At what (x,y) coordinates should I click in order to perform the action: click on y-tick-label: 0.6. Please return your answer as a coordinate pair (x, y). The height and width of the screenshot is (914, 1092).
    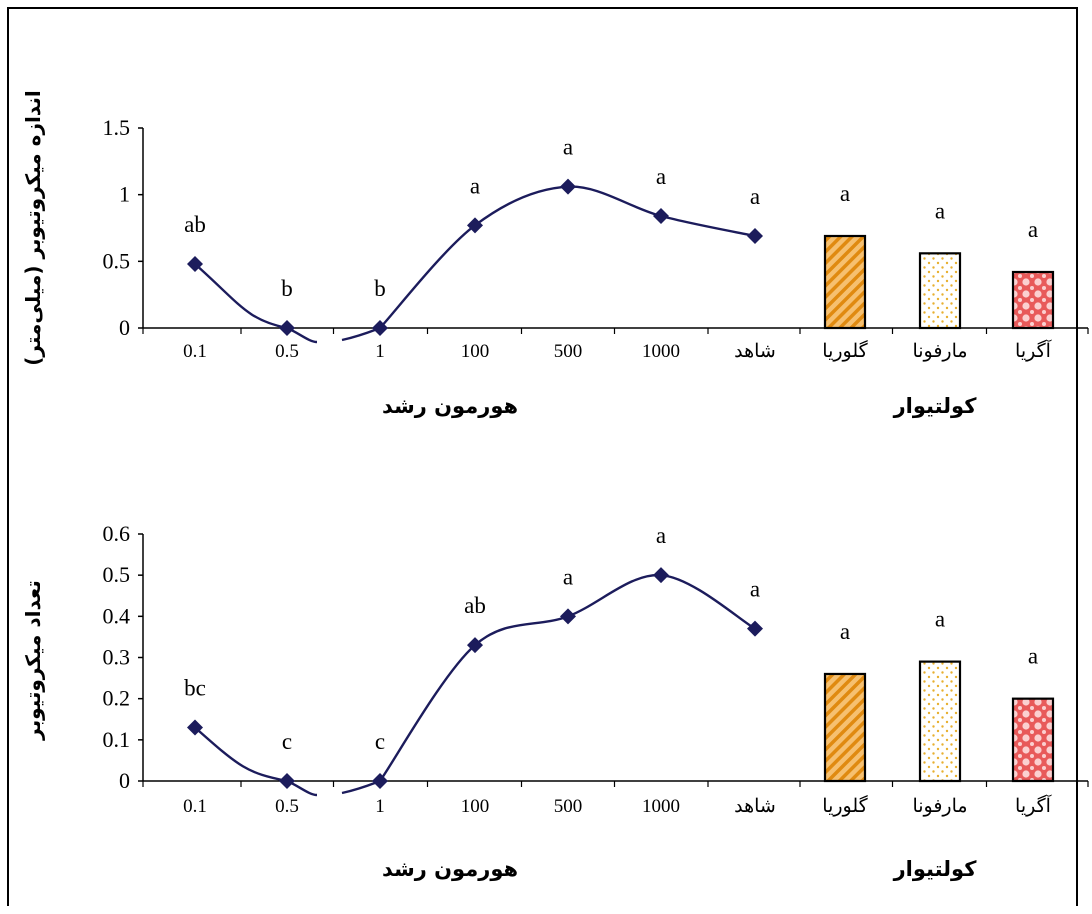
    Looking at the image, I should click on (117, 533).